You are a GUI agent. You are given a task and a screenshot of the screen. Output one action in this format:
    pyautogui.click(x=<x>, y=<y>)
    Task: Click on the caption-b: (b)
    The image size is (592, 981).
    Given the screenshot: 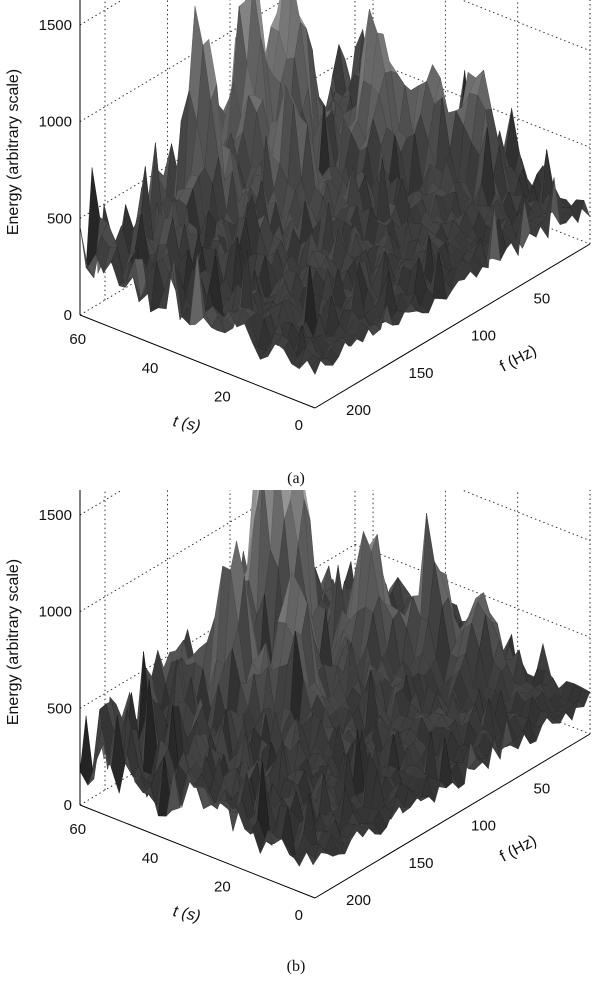 What is the action you would take?
    pyautogui.click(x=296, y=966)
    